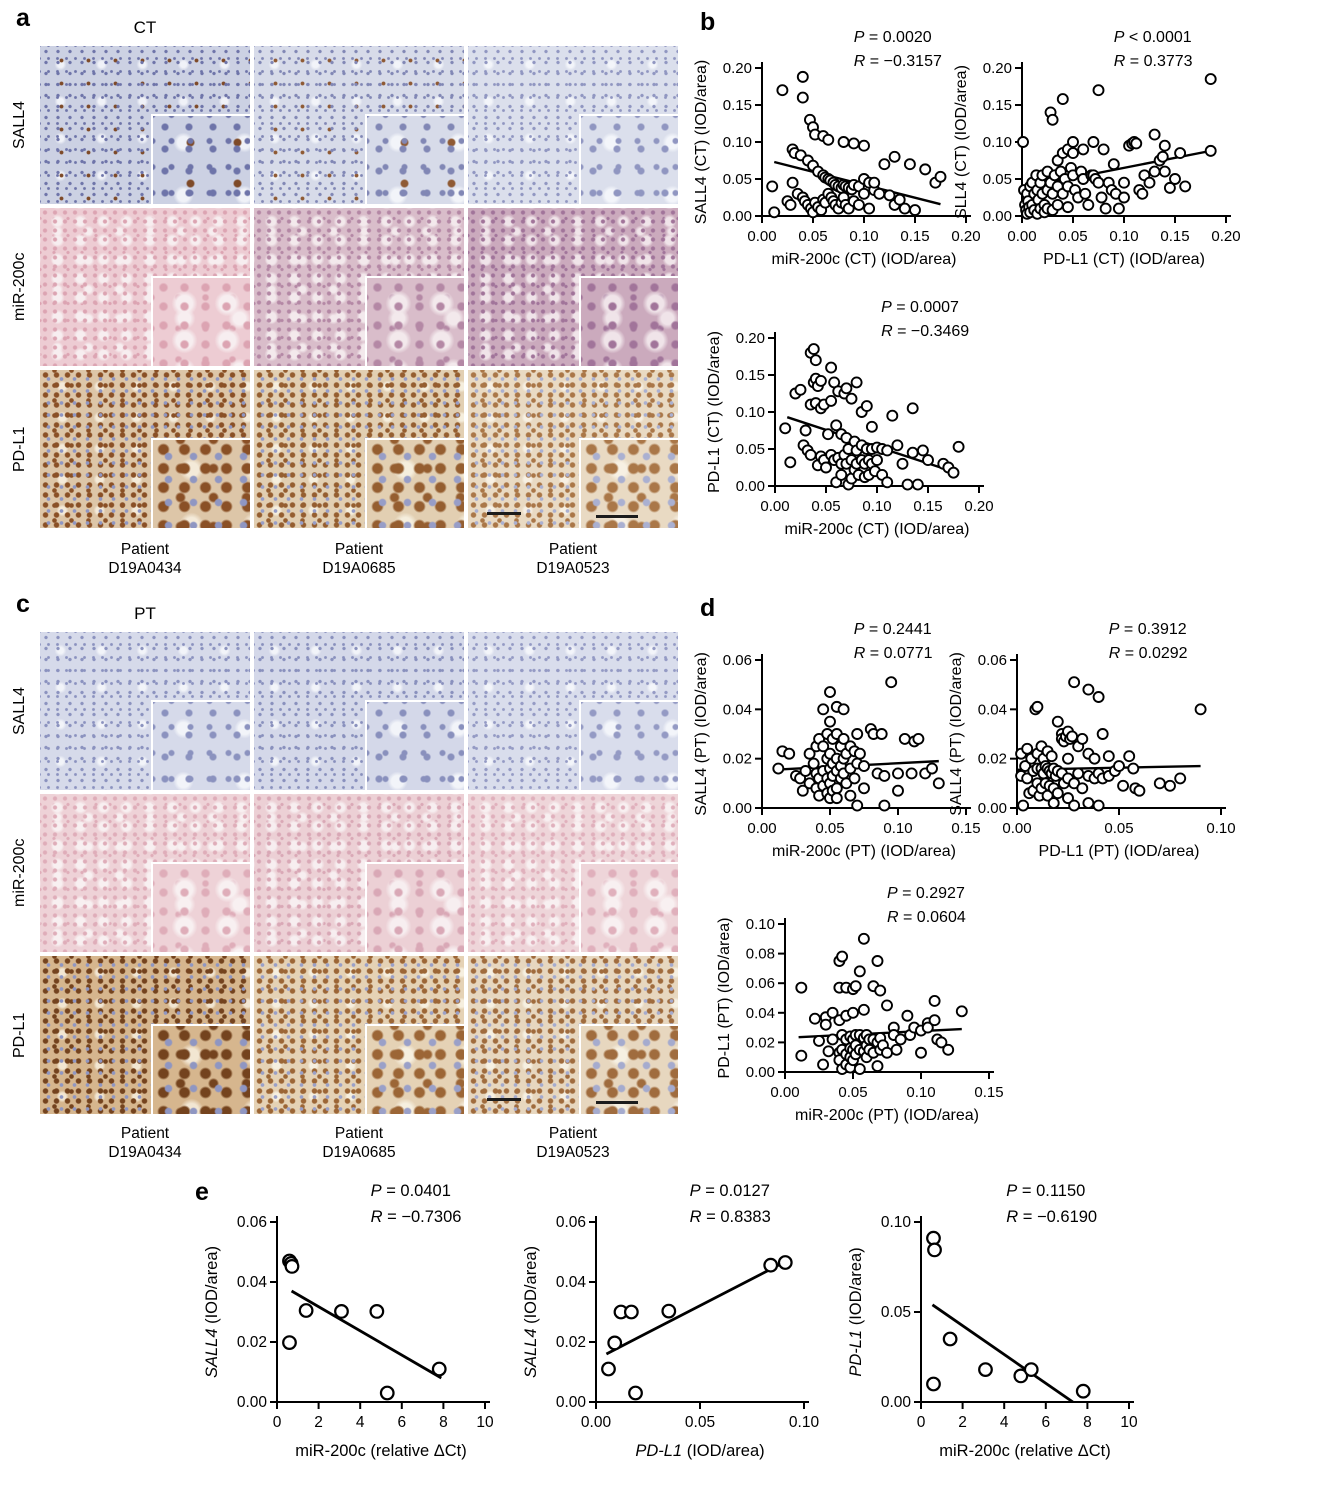 The image size is (1336, 1492). I want to click on patient-id: D19A0685, so click(359, 1152).